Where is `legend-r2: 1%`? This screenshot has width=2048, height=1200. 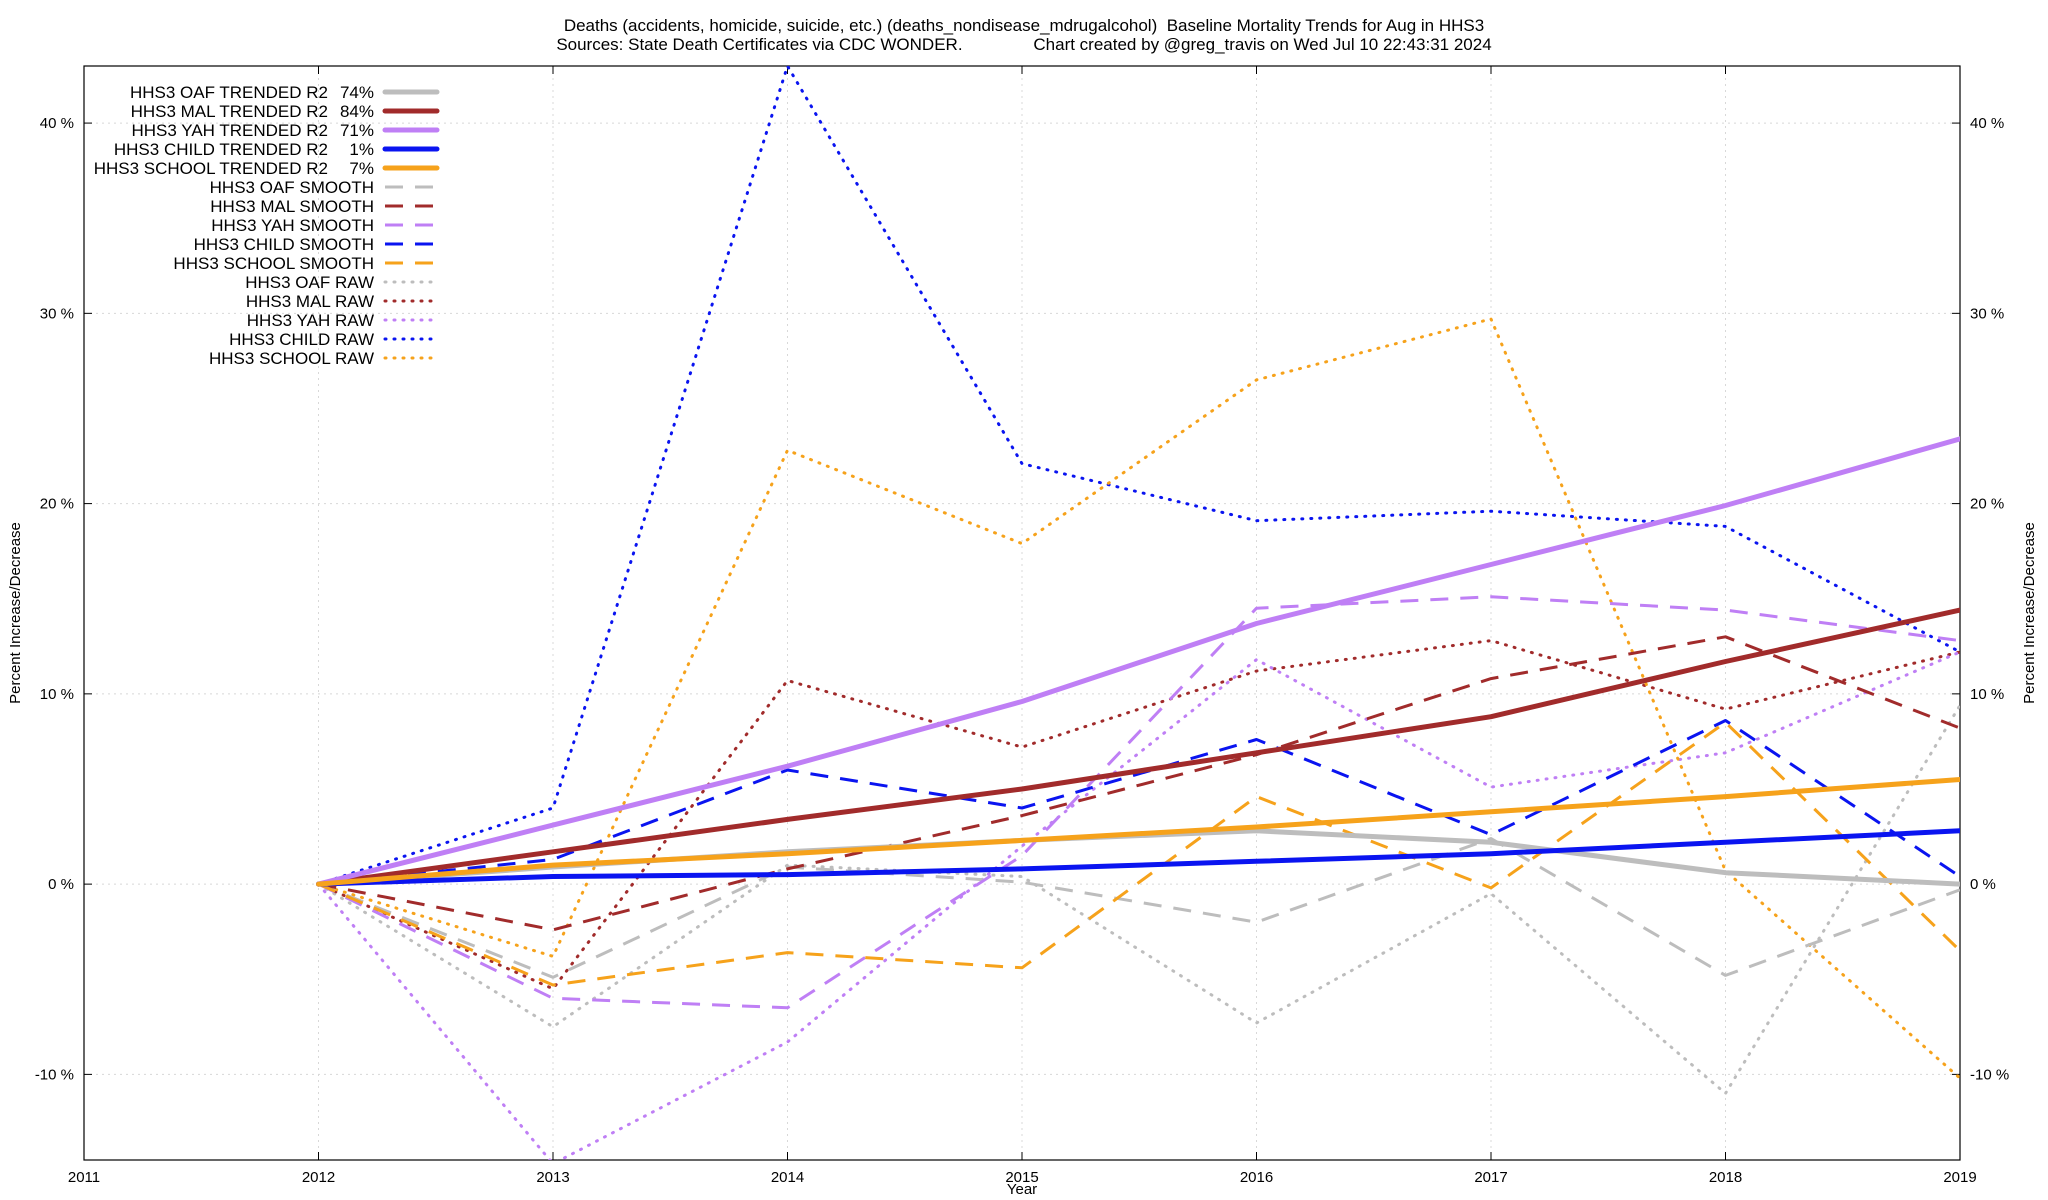
legend-r2: 1% is located at coordinates (361, 149).